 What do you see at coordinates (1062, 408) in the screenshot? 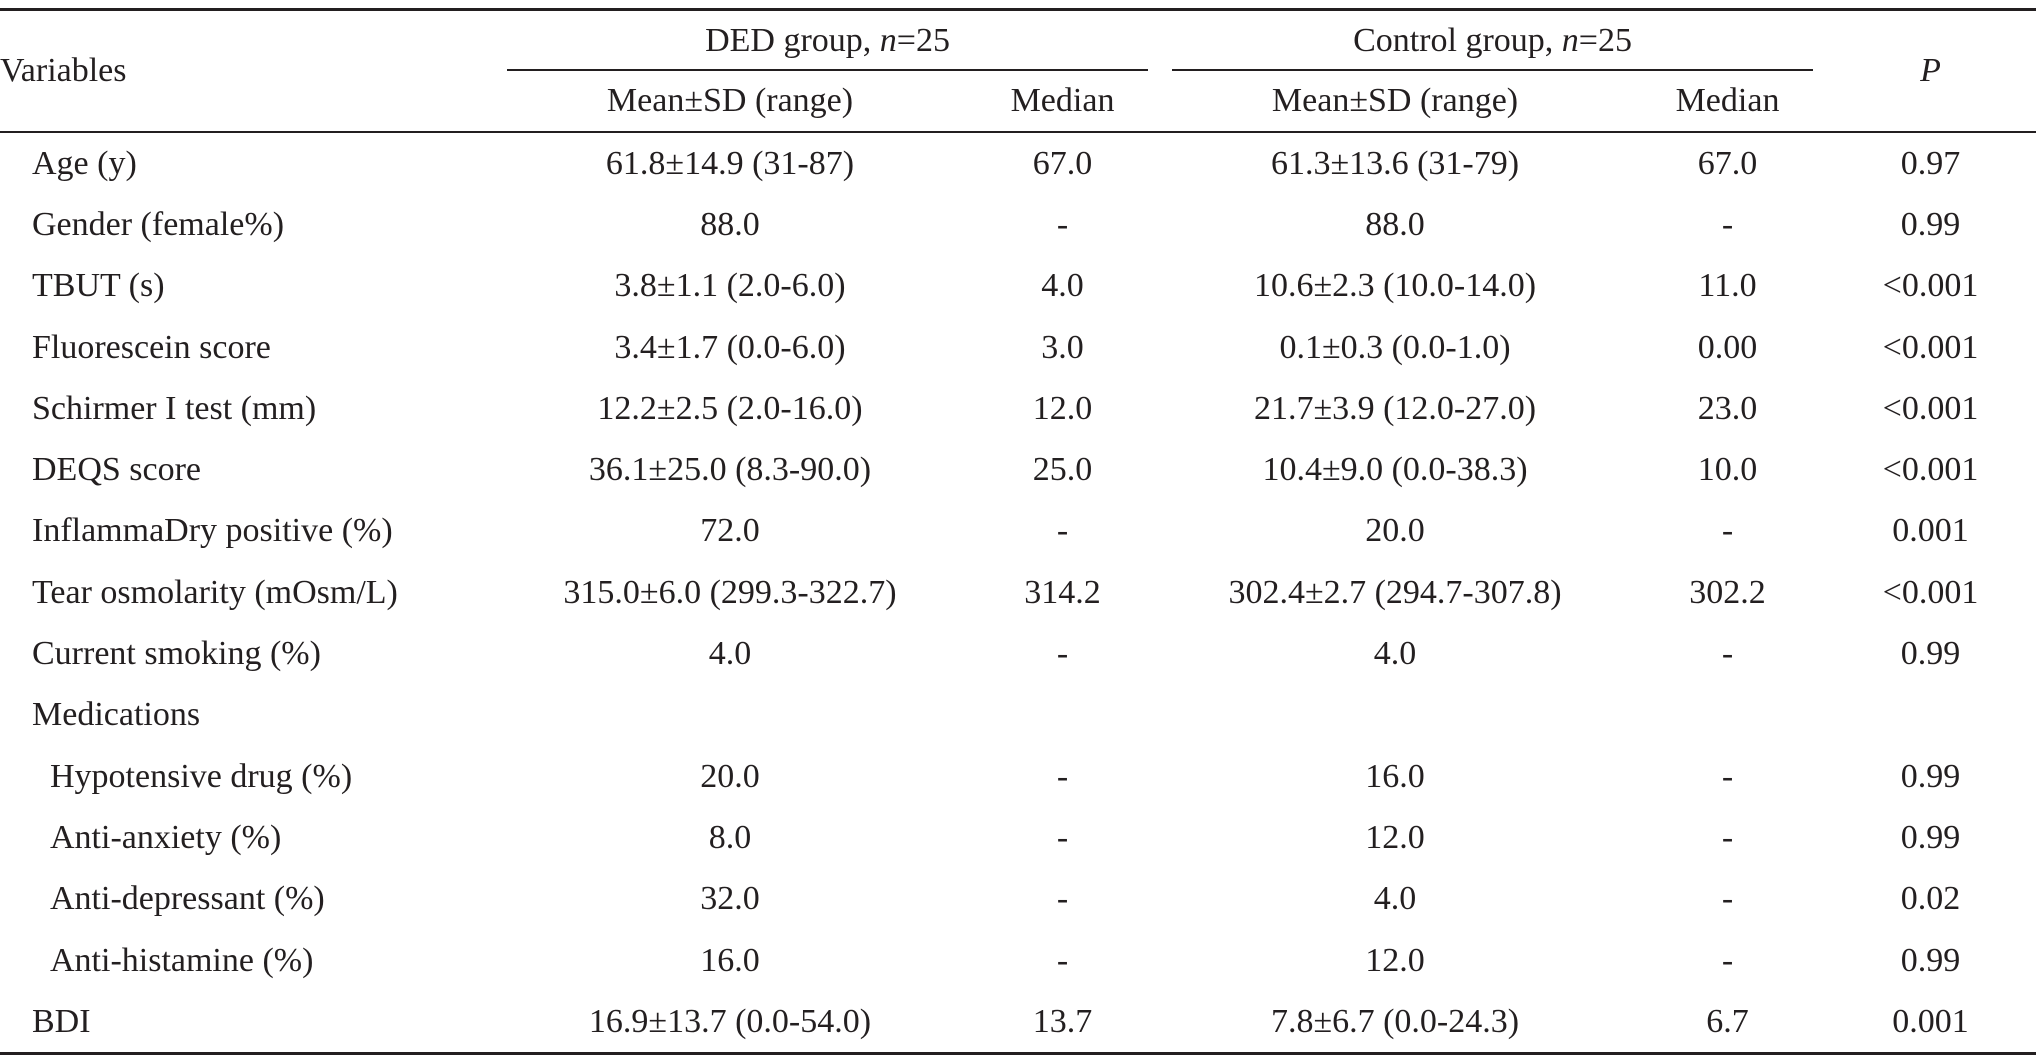
I see `ded-median-cell: 12.0` at bounding box center [1062, 408].